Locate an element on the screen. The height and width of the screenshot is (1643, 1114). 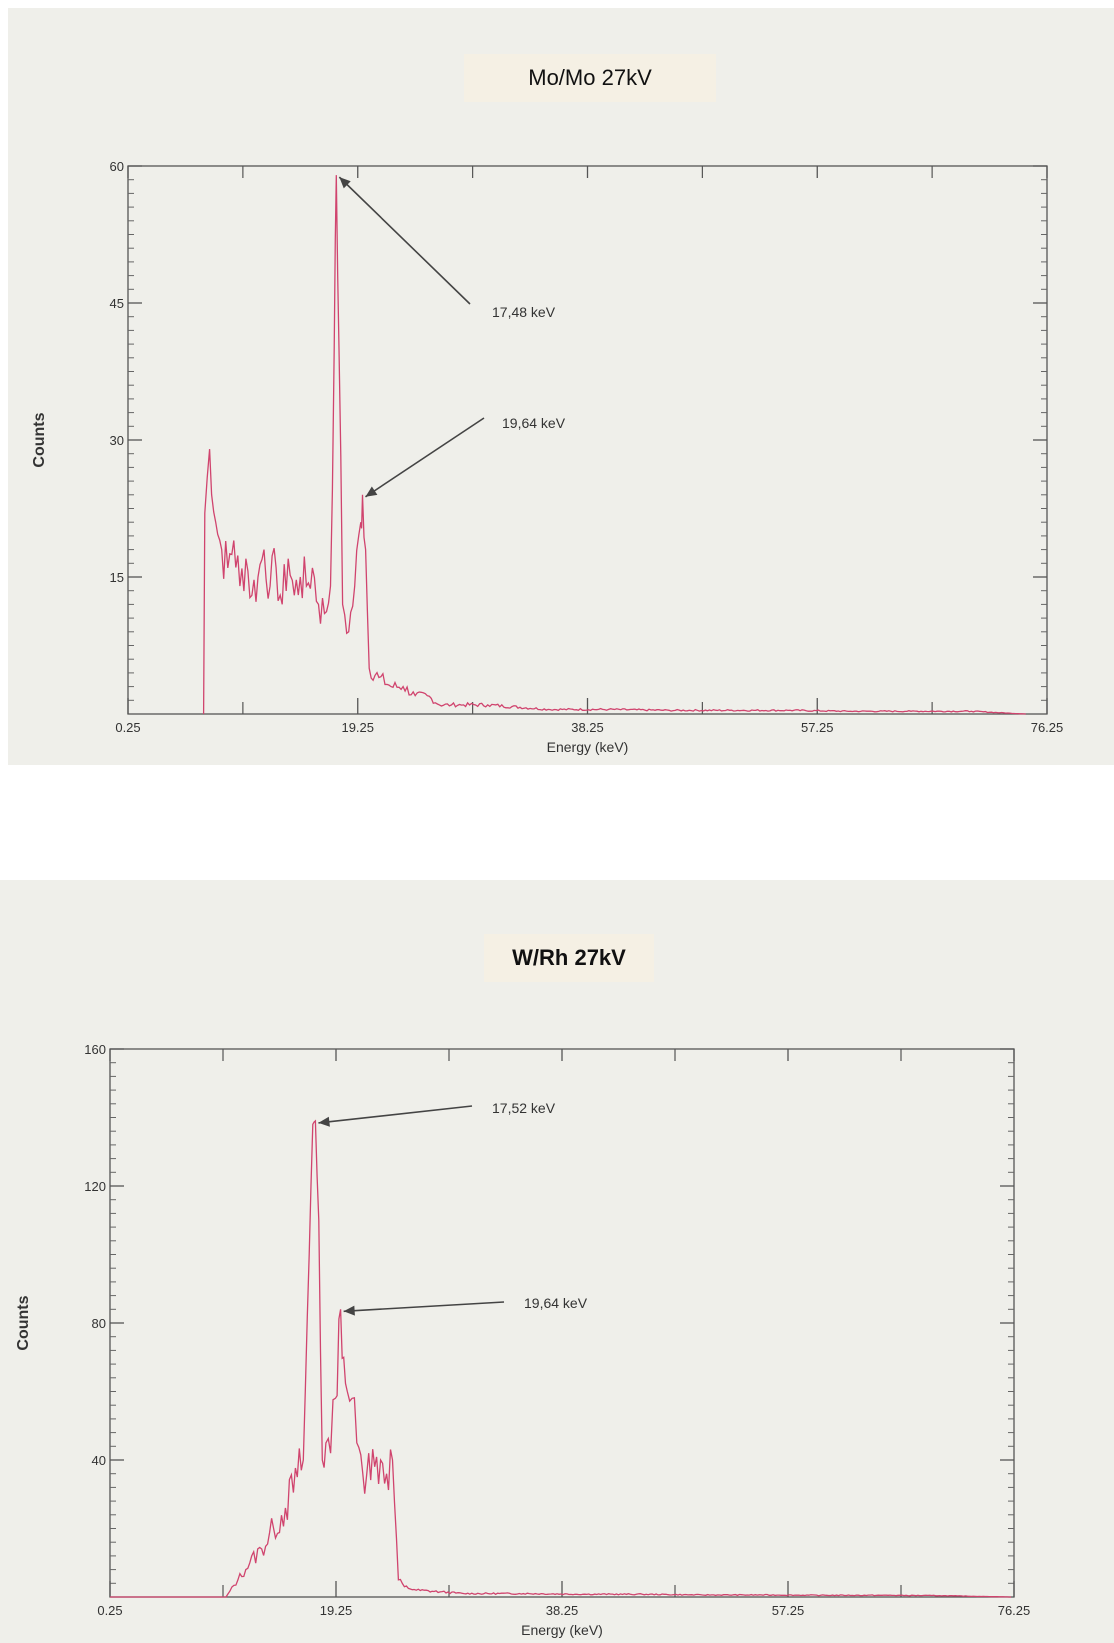
y-tick-label: 160 is located at coordinates (95, 1049).